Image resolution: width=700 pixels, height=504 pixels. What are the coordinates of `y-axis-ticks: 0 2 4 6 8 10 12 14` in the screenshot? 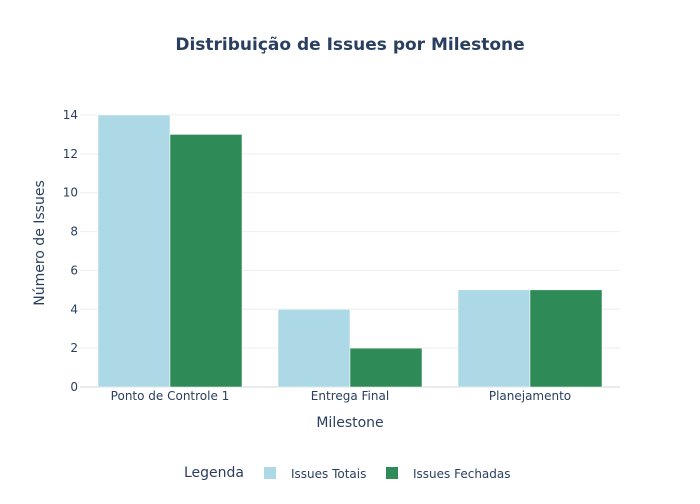 It's located at (70, 251).